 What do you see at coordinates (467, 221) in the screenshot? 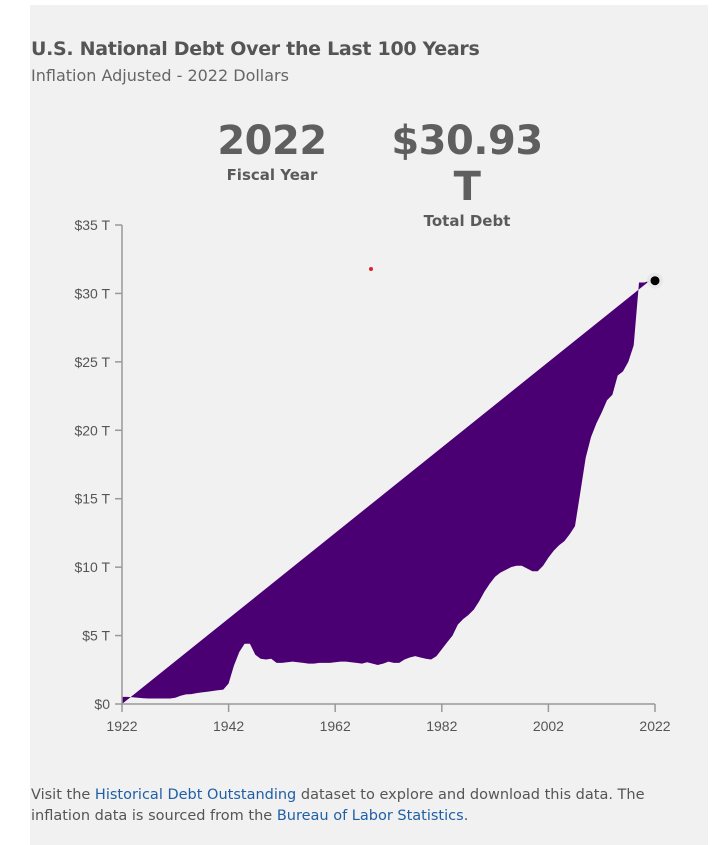
I see `total-debt-label: Total Debt` at bounding box center [467, 221].